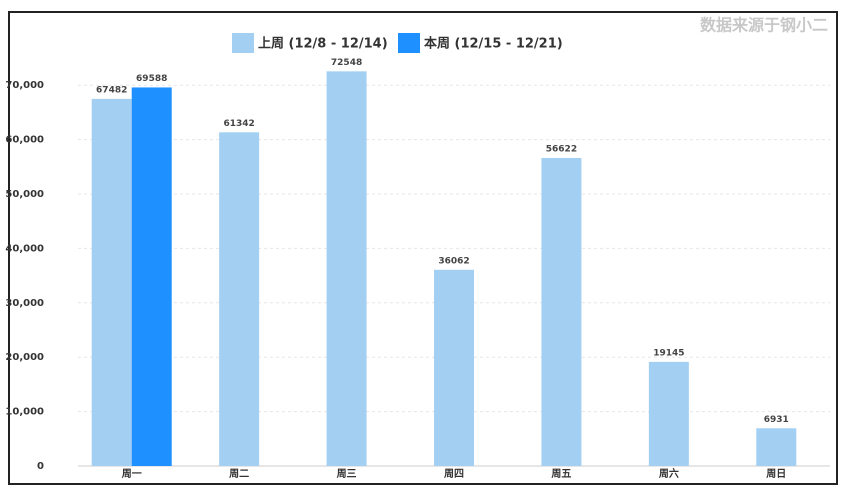 The image size is (847, 492). I want to click on y-tick-label: 30,000, so click(24, 303).